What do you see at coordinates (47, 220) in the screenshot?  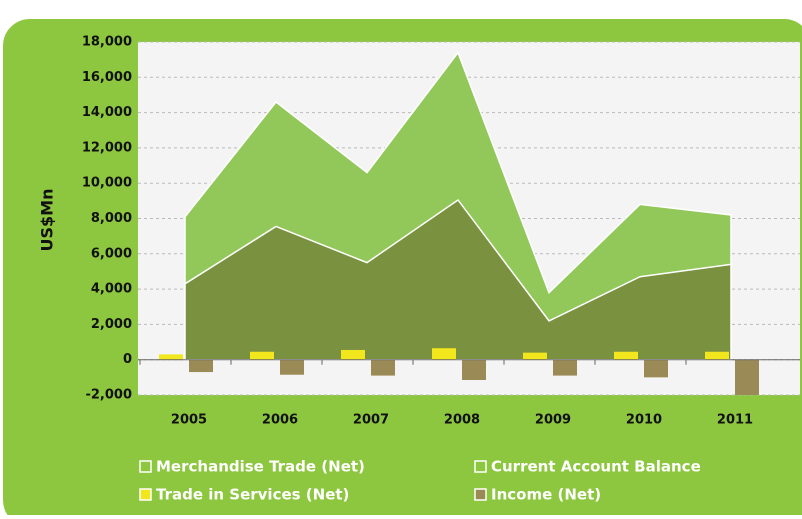 I see `y-axis-label: US$Mn` at bounding box center [47, 220].